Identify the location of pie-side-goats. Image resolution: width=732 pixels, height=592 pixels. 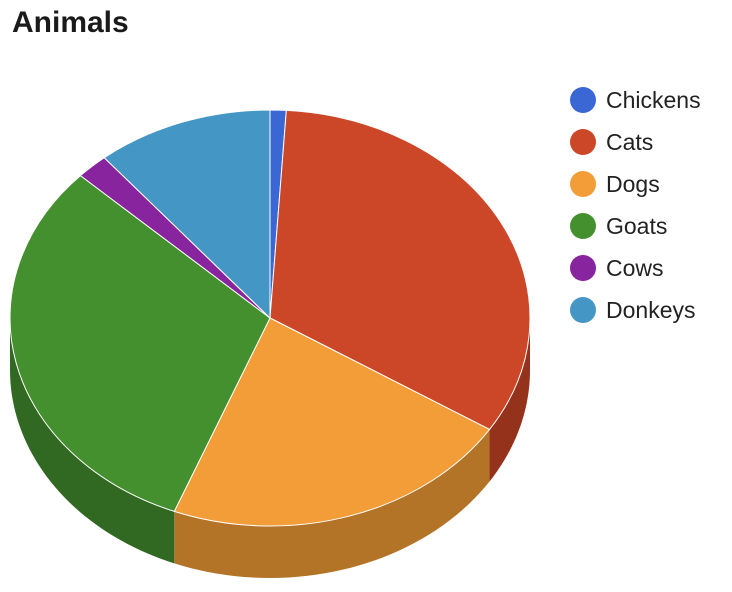
(92, 441).